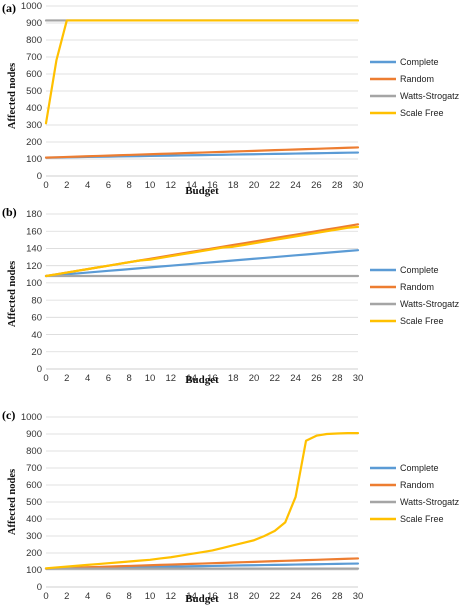 Image resolution: width=474 pixels, height=605 pixels. What do you see at coordinates (9, 212) in the screenshot?
I see `panel-label: (b)` at bounding box center [9, 212].